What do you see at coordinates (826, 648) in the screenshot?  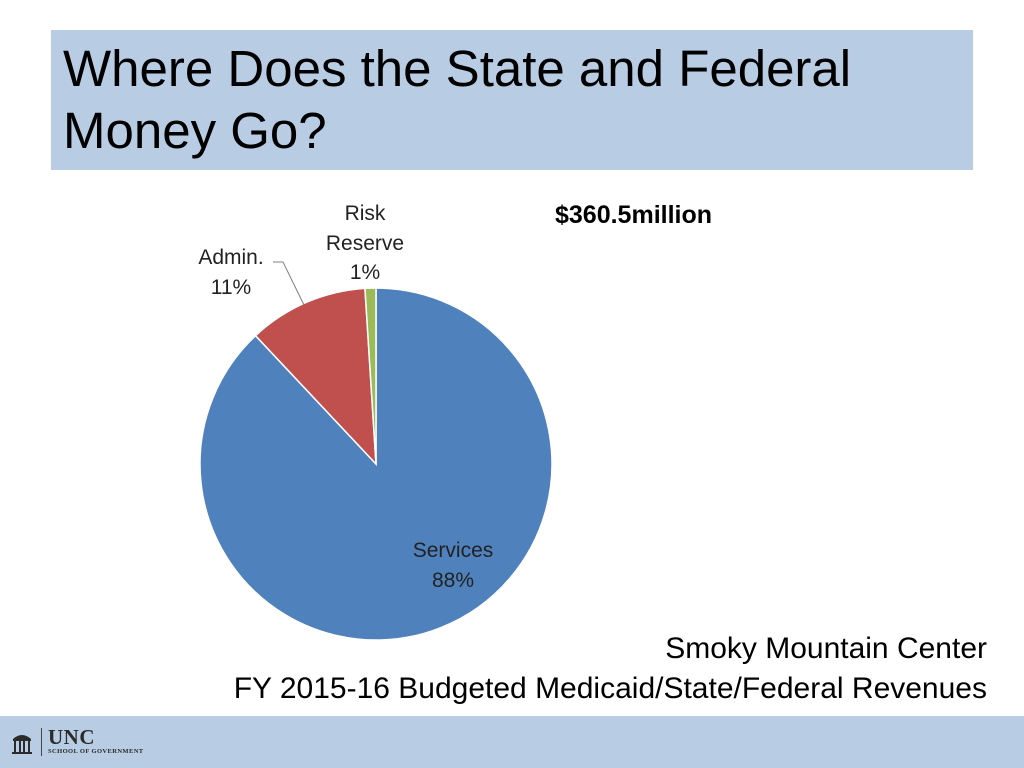 I see `caption-organization: Smoky Mountain Center` at bounding box center [826, 648].